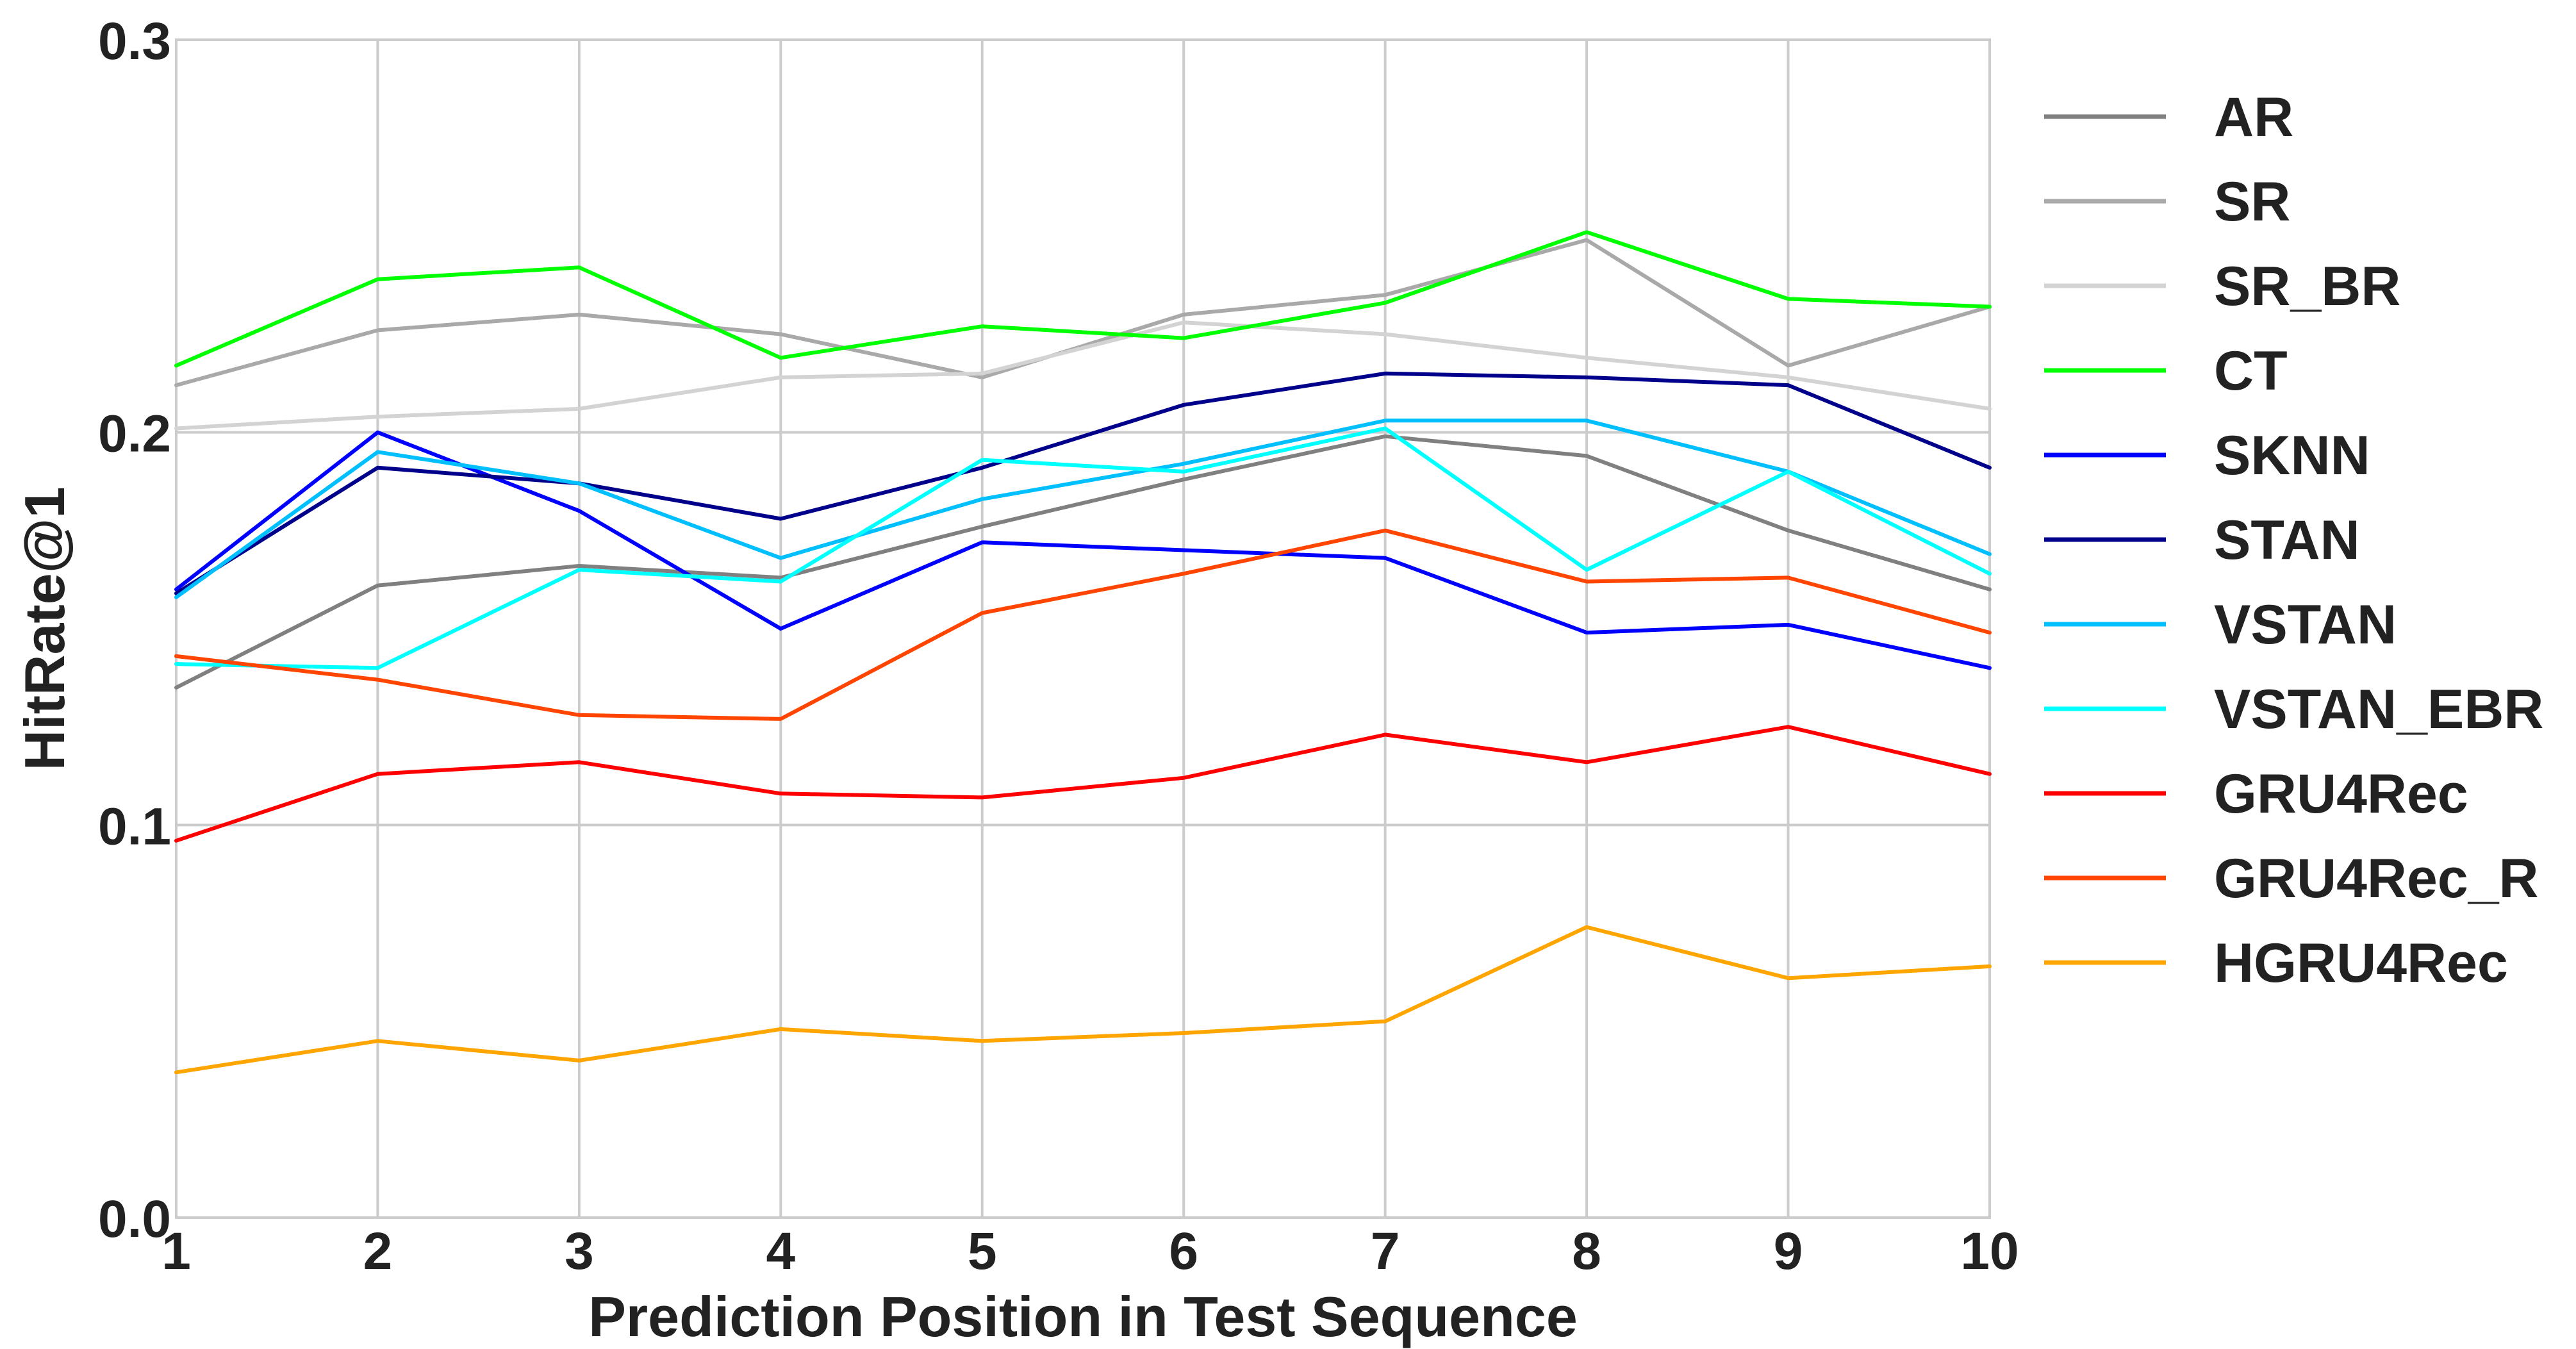 The image size is (2576, 1349). I want to click on legend-label: GRU4Rec, so click(2341, 794).